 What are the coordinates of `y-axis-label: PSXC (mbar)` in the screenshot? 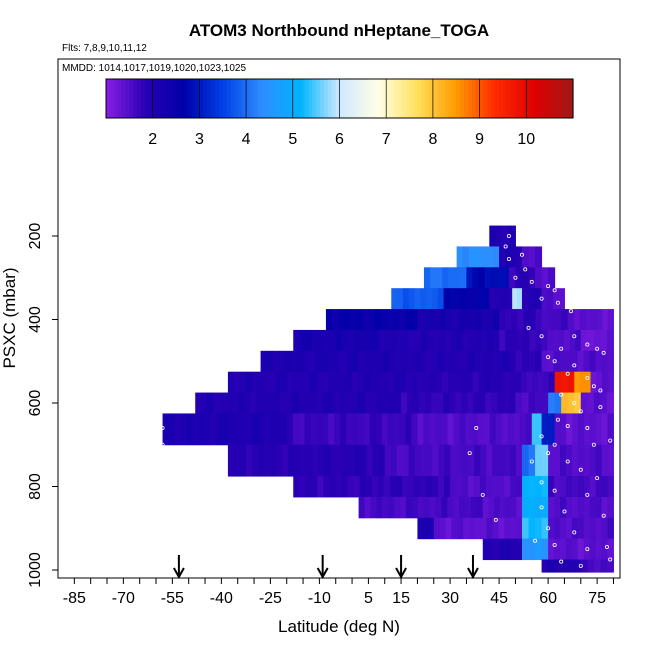 It's located at (9, 317).